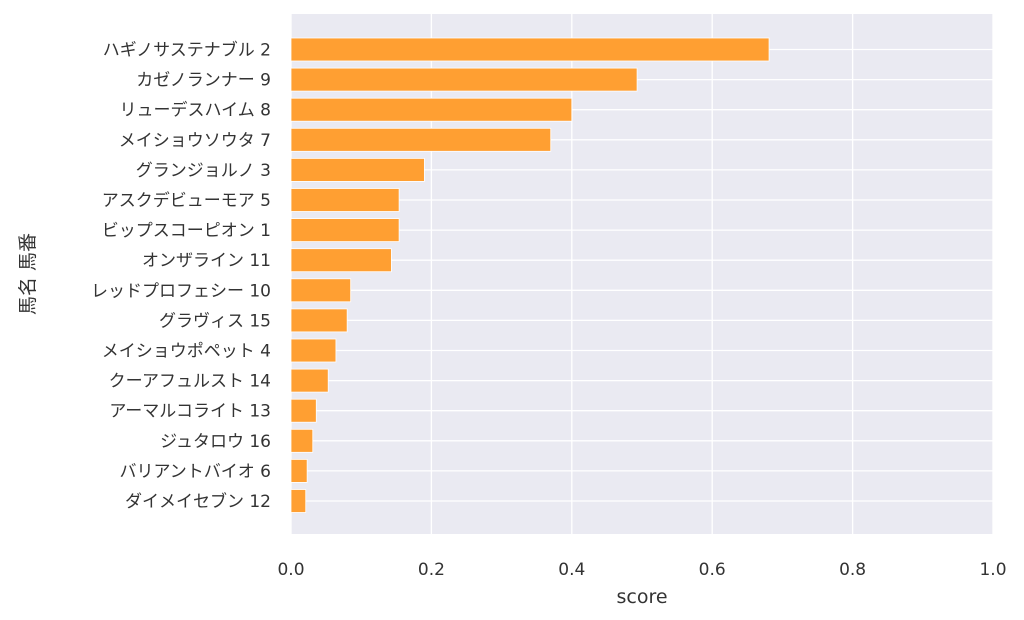 The image size is (1024, 620). I want to click on y-tick-label: グランジョルノ 3, so click(203, 171).